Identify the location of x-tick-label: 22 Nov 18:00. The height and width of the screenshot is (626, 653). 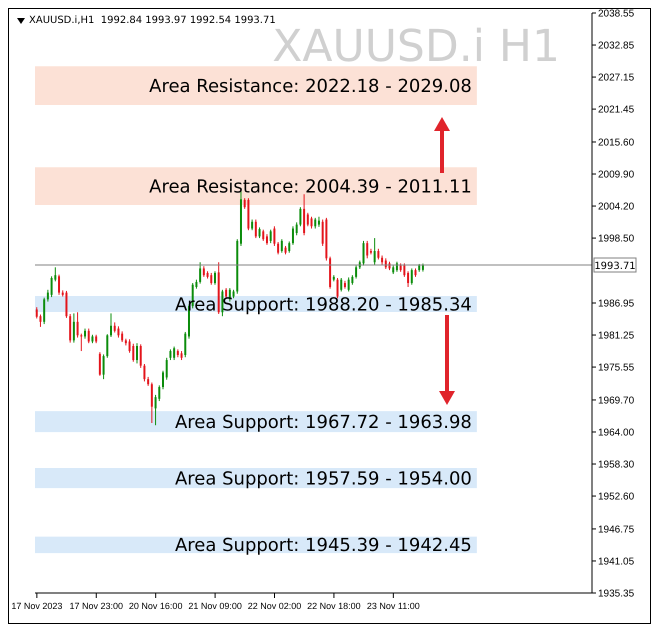
(334, 606).